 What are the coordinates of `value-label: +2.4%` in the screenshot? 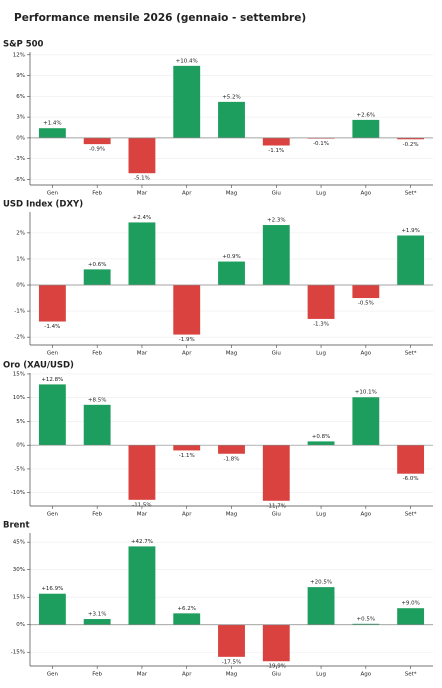 It's located at (142, 218).